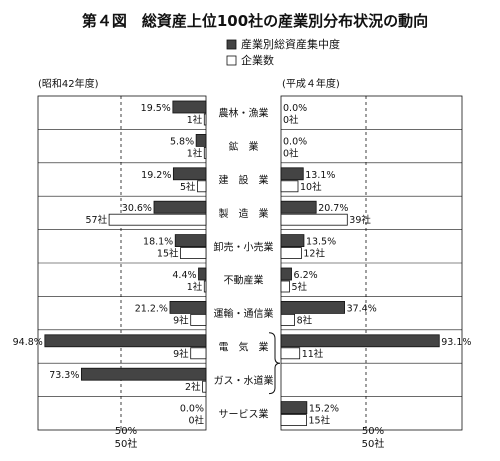 The width and height of the screenshot is (500, 461). Describe the element at coordinates (196, 421) in the screenshot. I see `label-count-left: 0社` at that location.